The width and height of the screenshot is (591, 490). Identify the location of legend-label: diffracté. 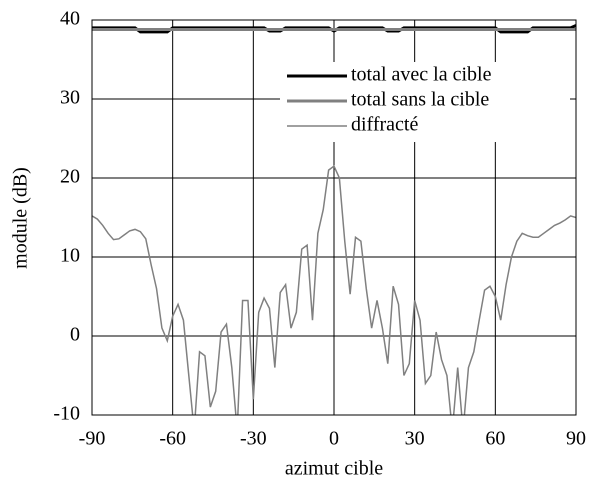
(384, 125).